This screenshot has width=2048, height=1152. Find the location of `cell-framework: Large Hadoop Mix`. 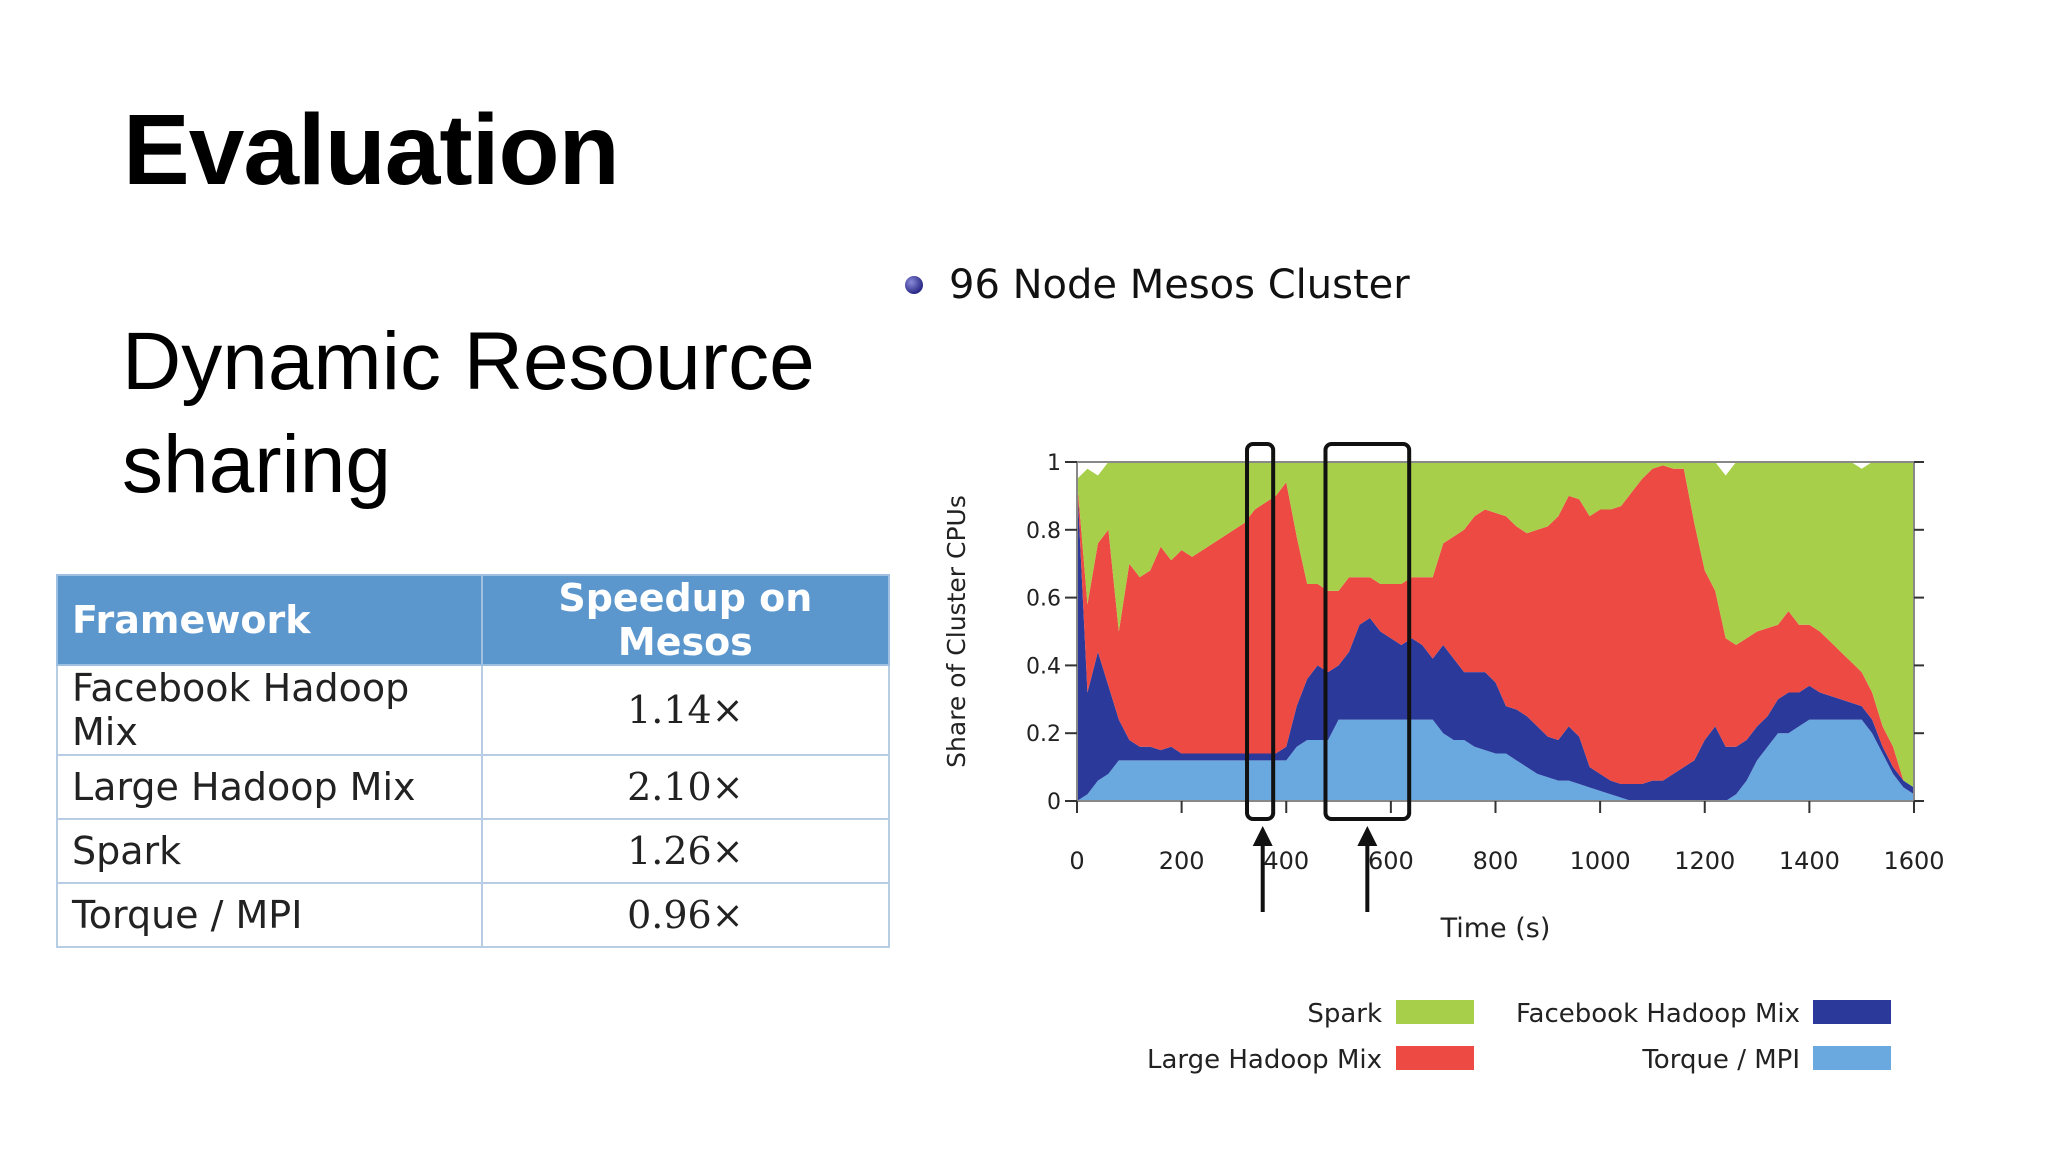

cell-framework: Large Hadoop Mix is located at coordinates (269, 787).